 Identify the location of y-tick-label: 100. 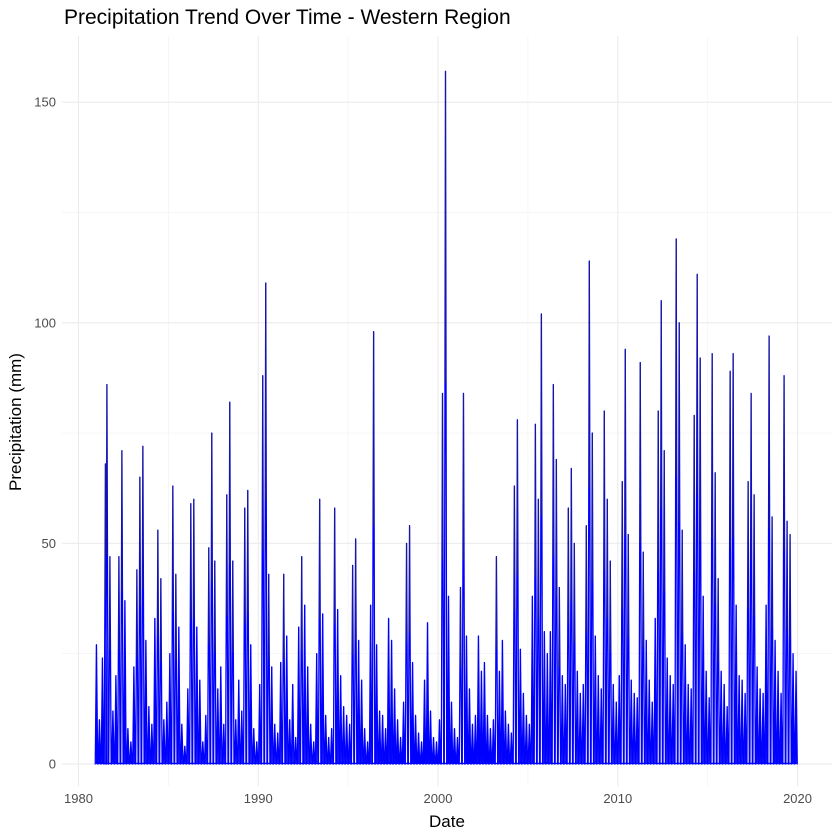
(45, 322).